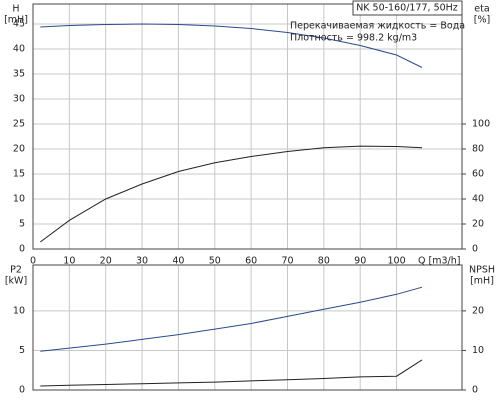  Describe the element at coordinates (19, 174) in the screenshot. I see `y-tick-label: 15` at that location.